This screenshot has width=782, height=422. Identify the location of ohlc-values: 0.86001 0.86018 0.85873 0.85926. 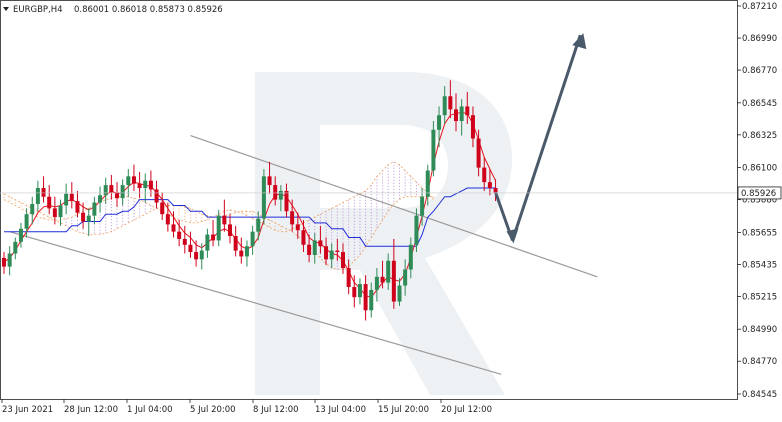
(148, 10).